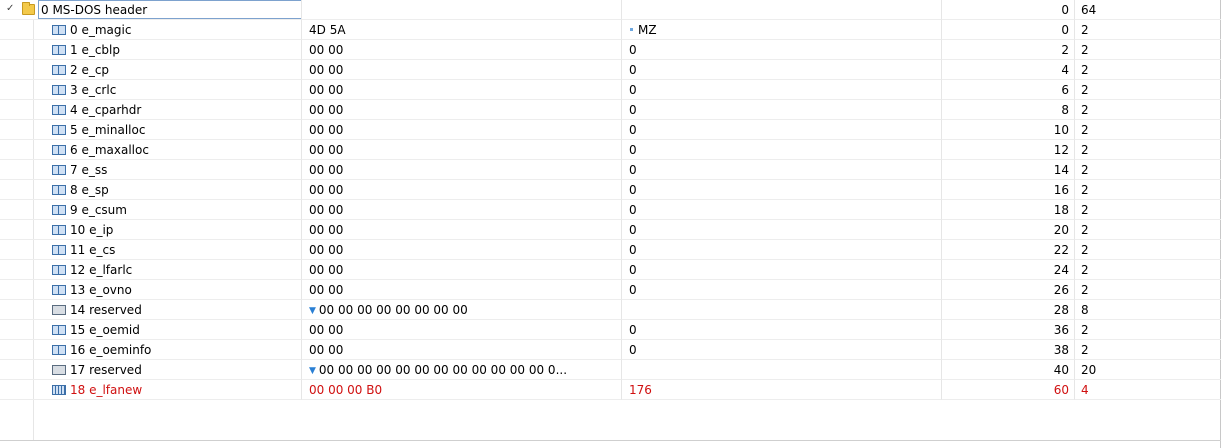 The image size is (1221, 448). I want to click on field-value-cell: 4D 5A, so click(462, 30).